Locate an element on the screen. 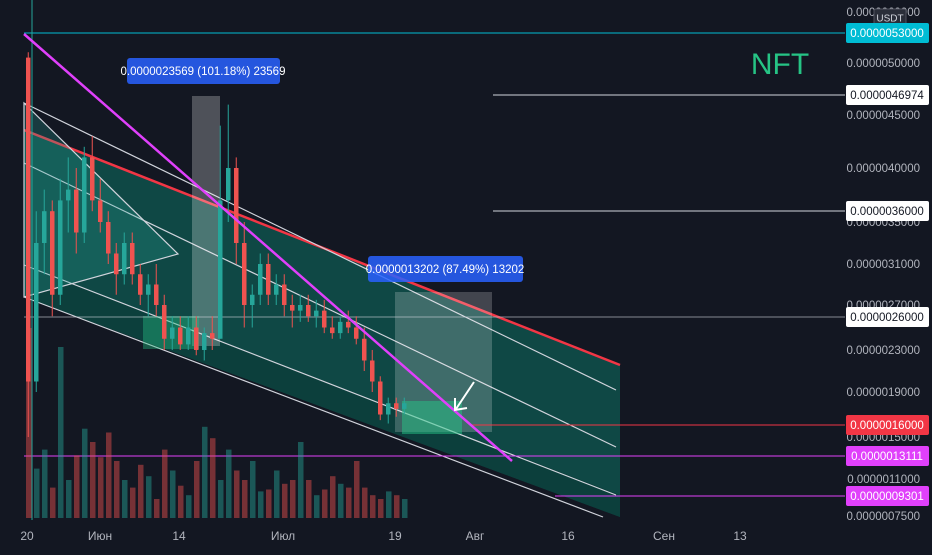  price-mark: 0.0000046974 is located at coordinates (887, 95).